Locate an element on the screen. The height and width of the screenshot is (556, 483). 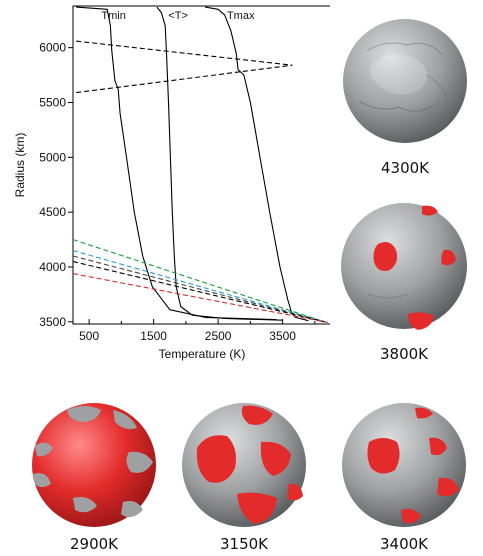
x-tick-label-2: 2500 is located at coordinates (218, 336).